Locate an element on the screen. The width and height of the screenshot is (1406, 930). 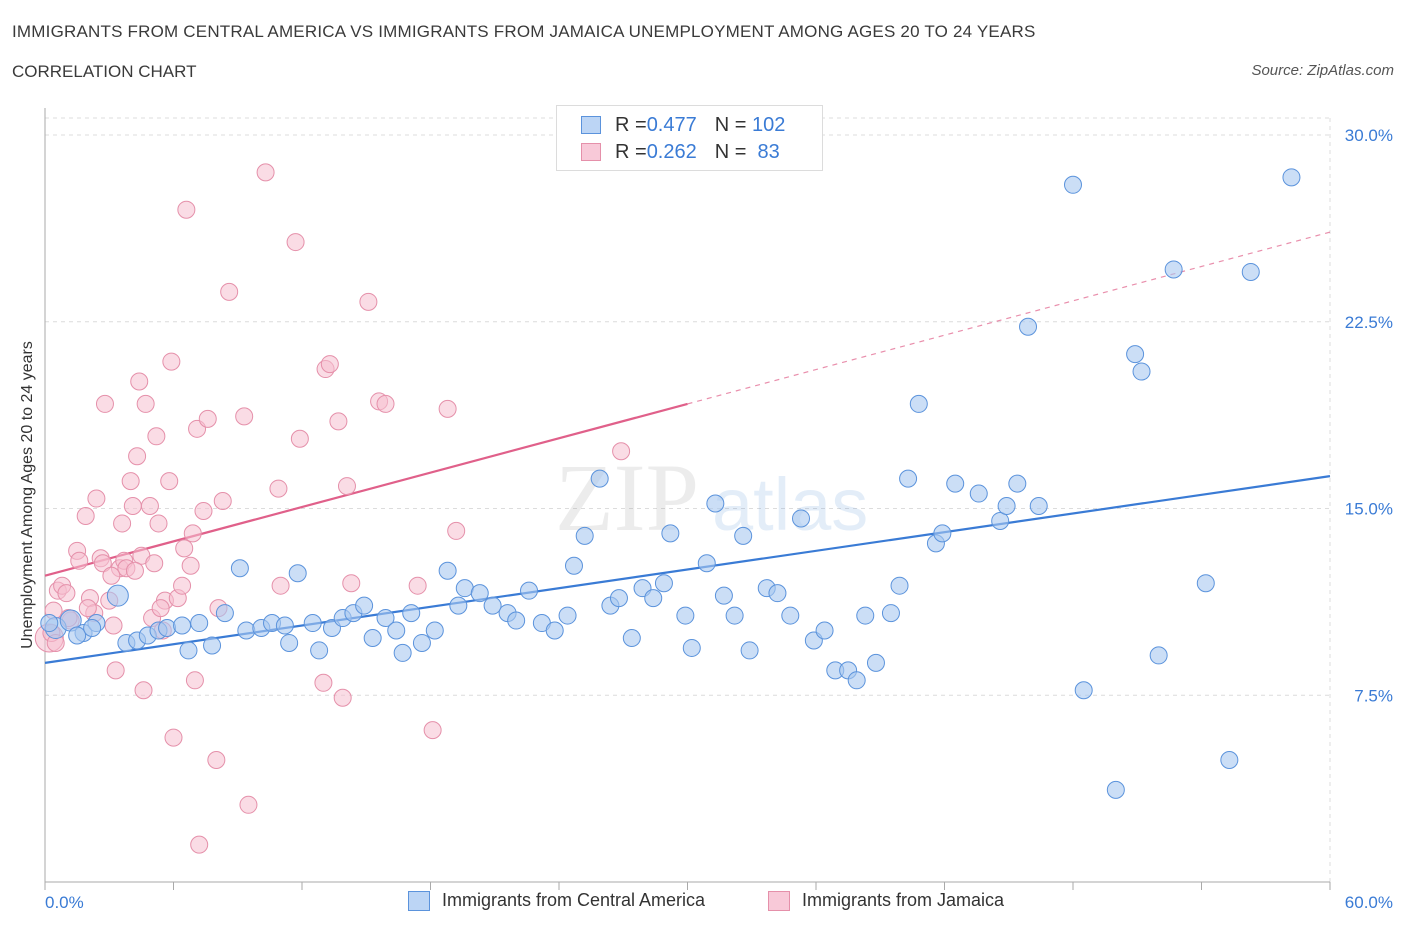
x-tick-label: 0.0% is located at coordinates (64, 902).